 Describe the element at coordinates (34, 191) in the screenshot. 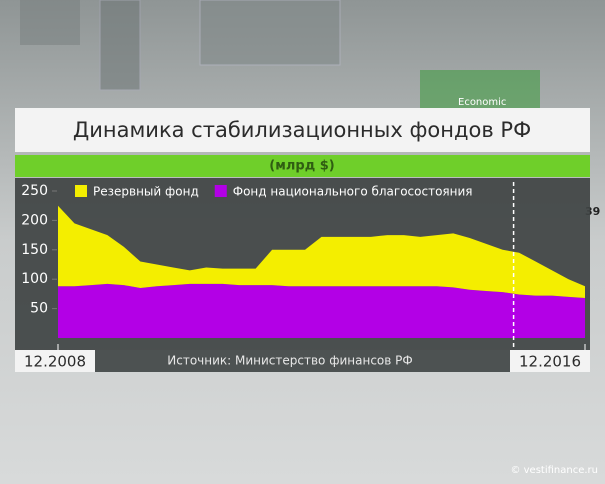

I see `y-tick-label: 250` at that location.